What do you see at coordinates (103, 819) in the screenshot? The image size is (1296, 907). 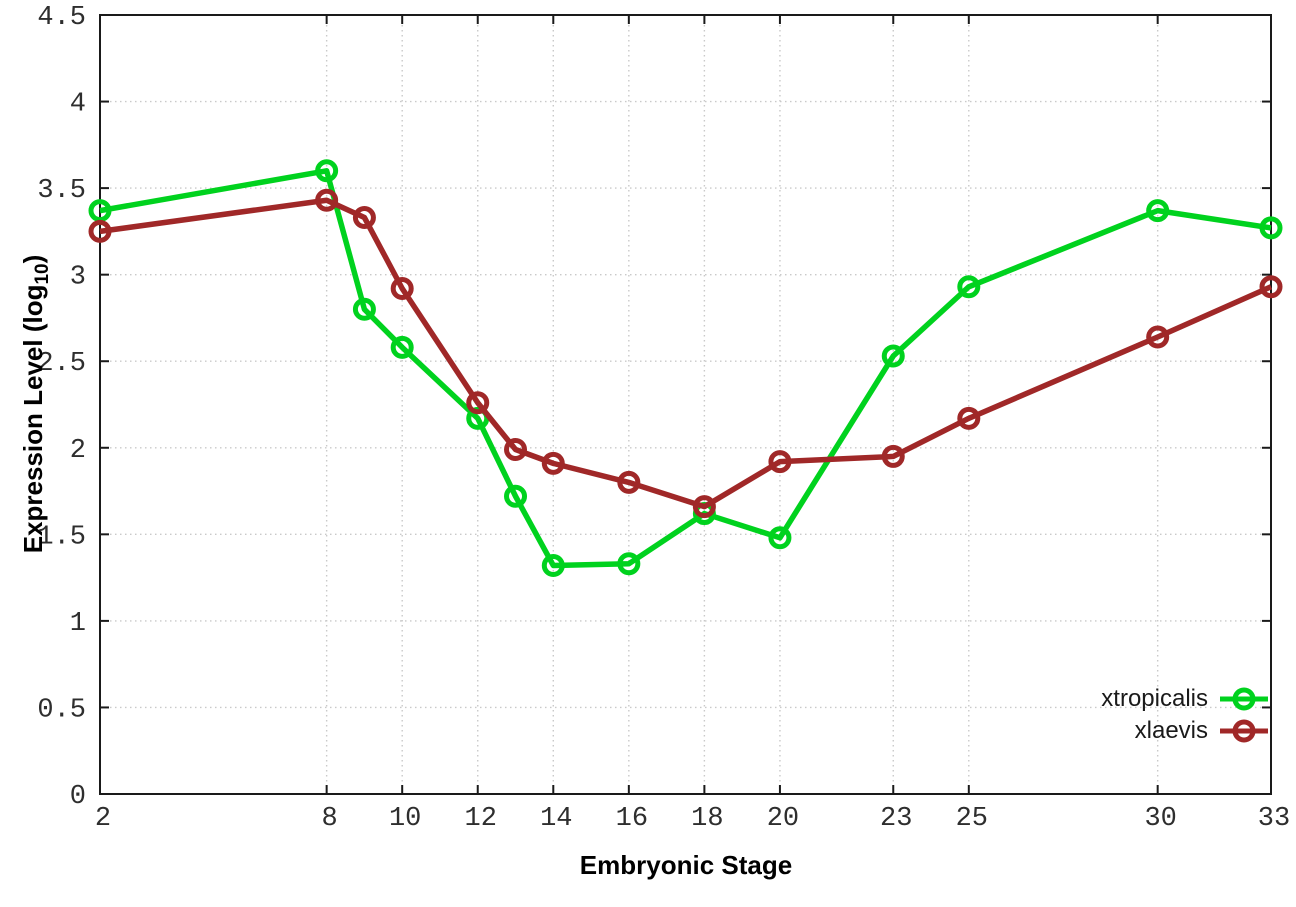 I see `x-tick-label: 2` at bounding box center [103, 819].